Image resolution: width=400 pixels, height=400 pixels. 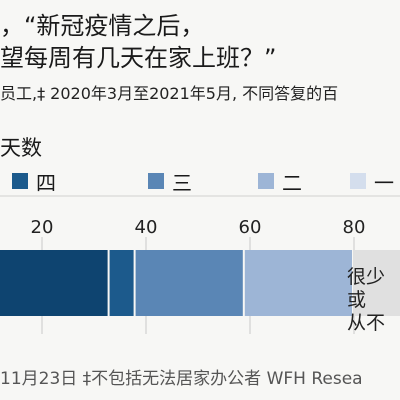 I want to click on segment-label-line-1: 很少或, so click(x=366, y=288).